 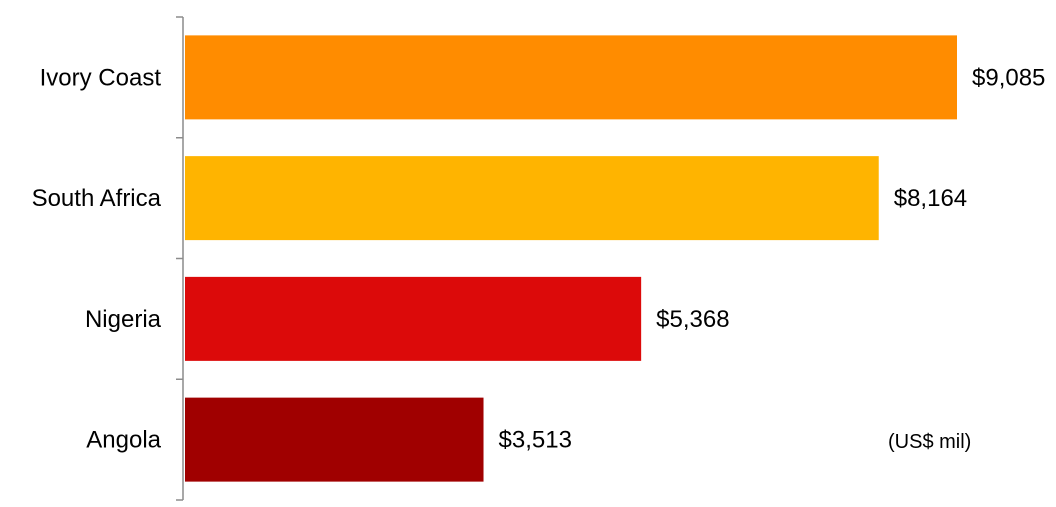 What do you see at coordinates (413, 318) in the screenshot?
I see `bar-nigeria` at bounding box center [413, 318].